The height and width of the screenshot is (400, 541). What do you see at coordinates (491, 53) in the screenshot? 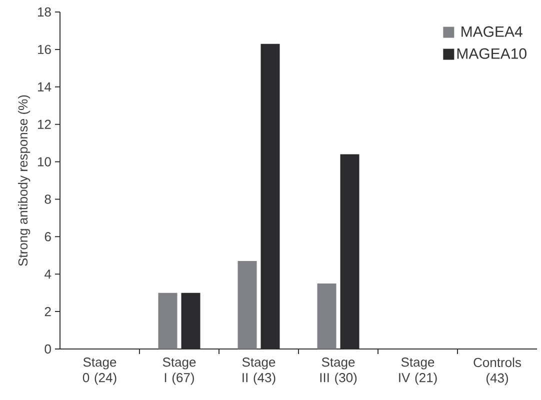
I see `legend-label: MAGEA10` at bounding box center [491, 53].